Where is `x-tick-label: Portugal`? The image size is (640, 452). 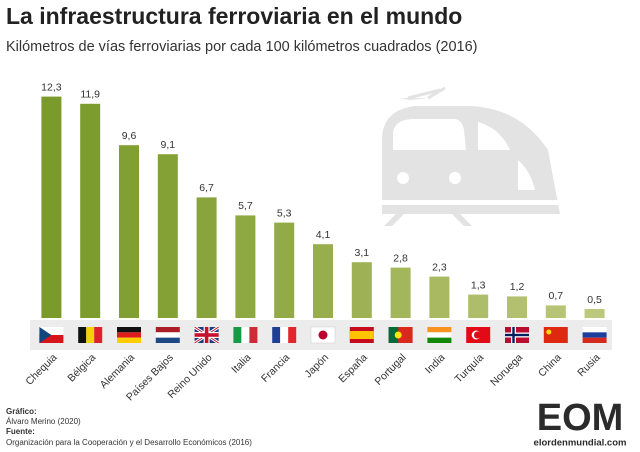
x-tick-label: Portugal is located at coordinates (391, 370).